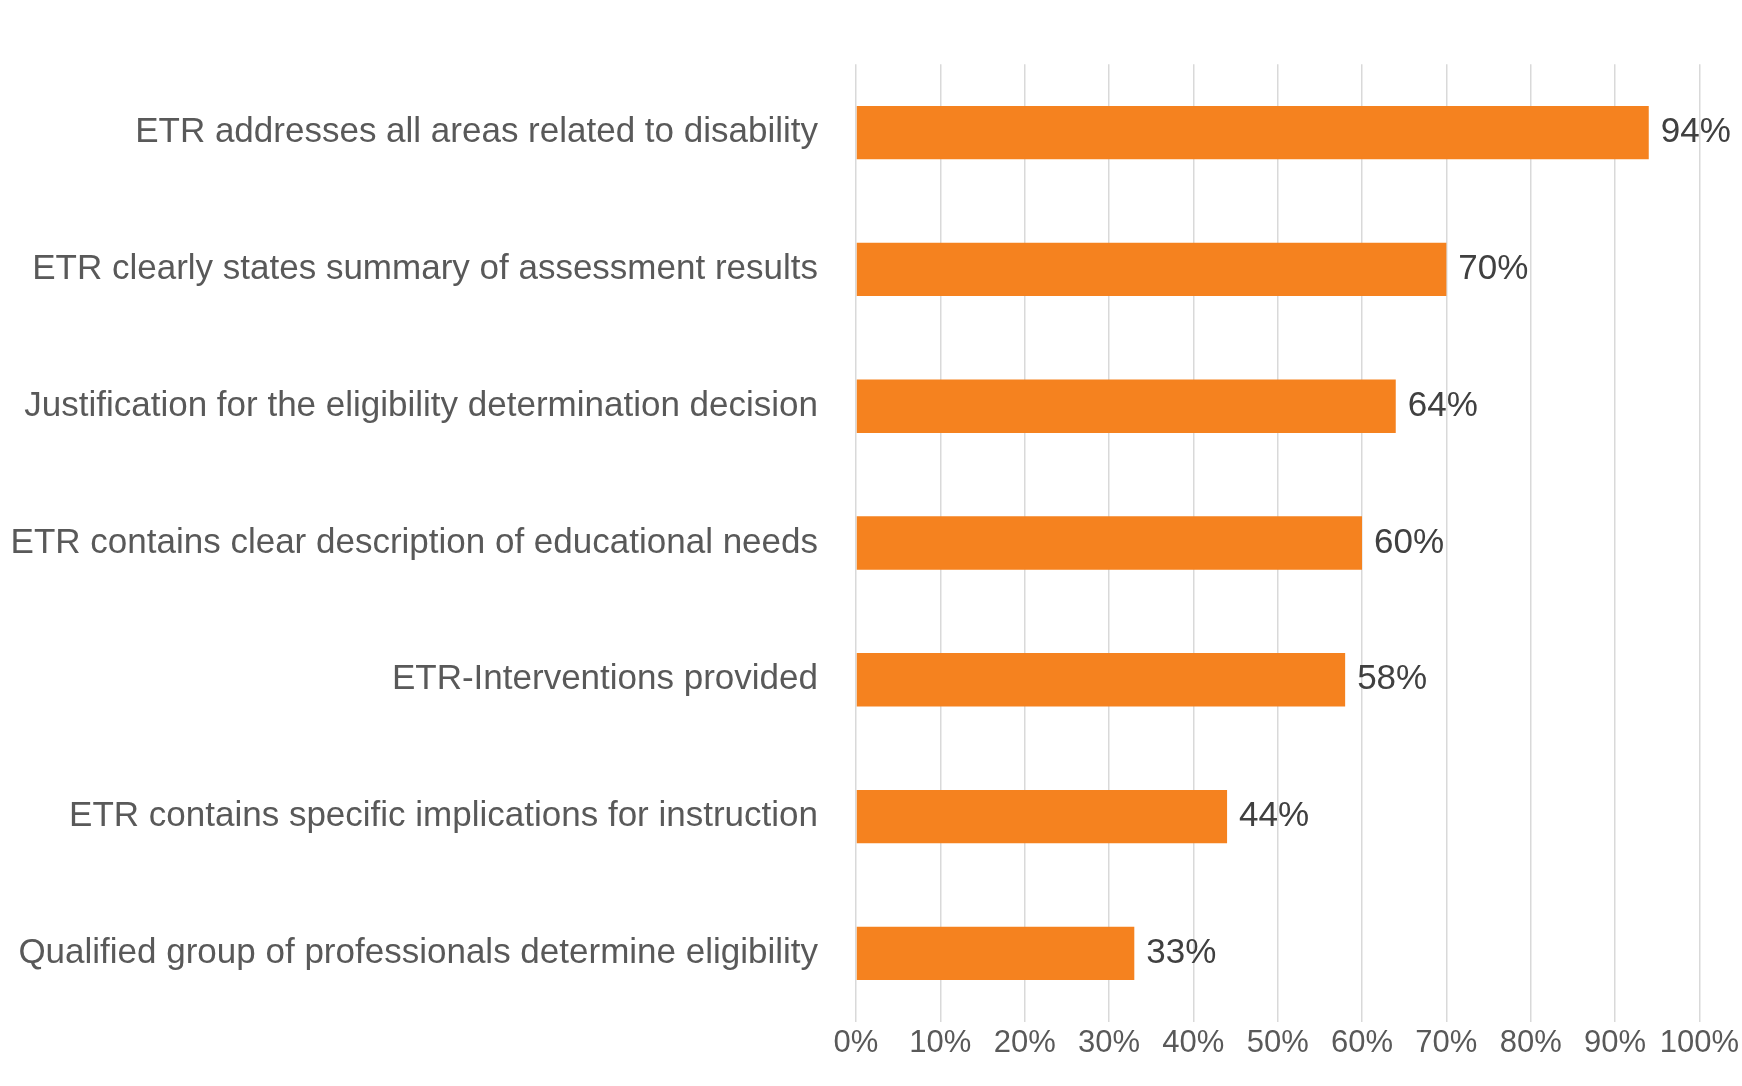  I want to click on data-label: 58%, so click(1392, 677).